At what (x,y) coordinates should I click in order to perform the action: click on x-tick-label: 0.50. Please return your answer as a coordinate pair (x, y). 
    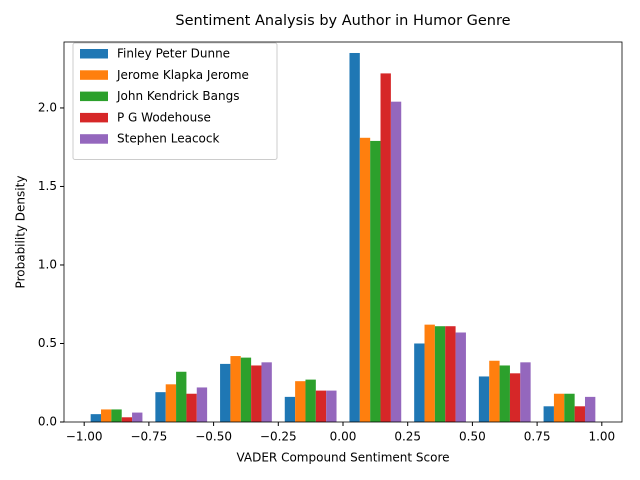
    Looking at the image, I should click on (472, 437).